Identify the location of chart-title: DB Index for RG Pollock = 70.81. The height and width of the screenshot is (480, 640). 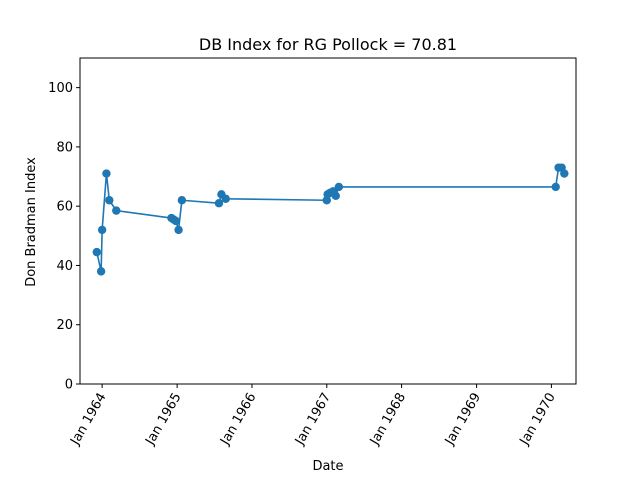
(328, 44).